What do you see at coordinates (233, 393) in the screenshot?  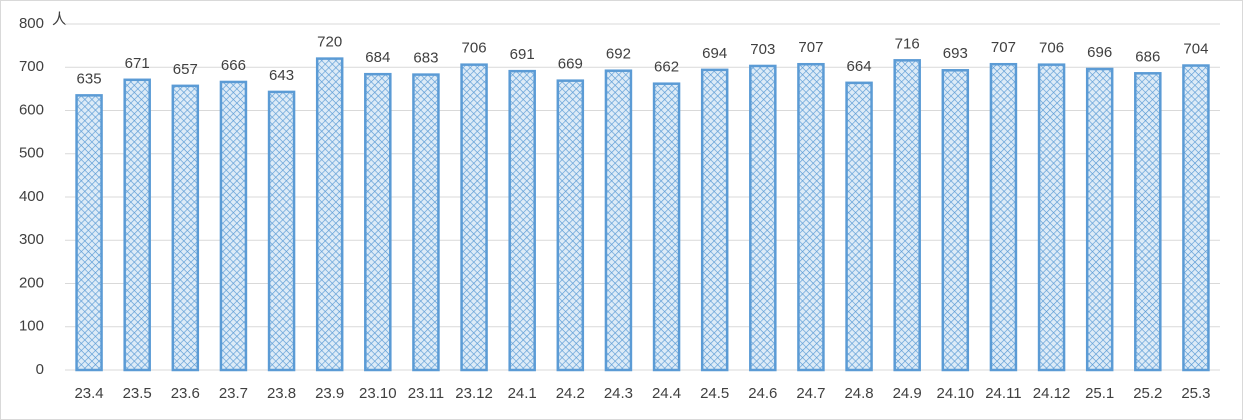 I see `x-tick-label: 23.7` at bounding box center [233, 393].